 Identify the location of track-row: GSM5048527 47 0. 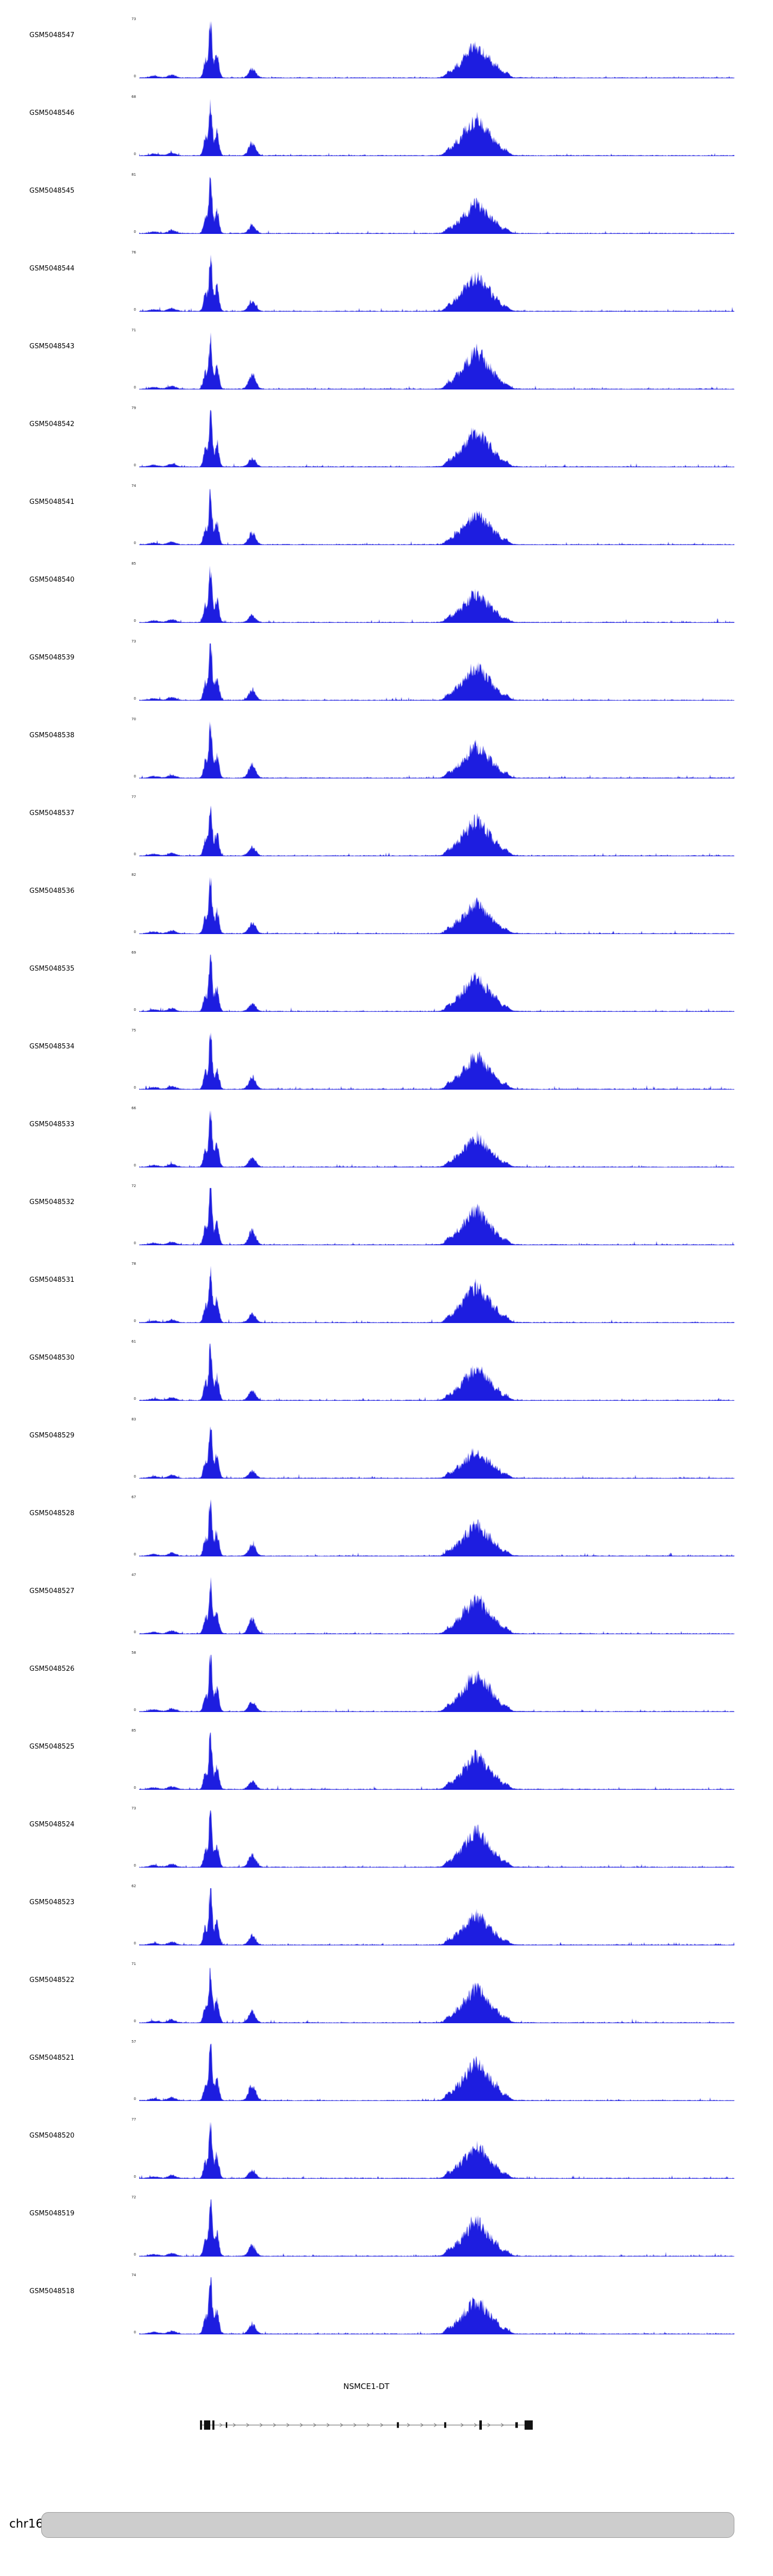
(386, 1611).